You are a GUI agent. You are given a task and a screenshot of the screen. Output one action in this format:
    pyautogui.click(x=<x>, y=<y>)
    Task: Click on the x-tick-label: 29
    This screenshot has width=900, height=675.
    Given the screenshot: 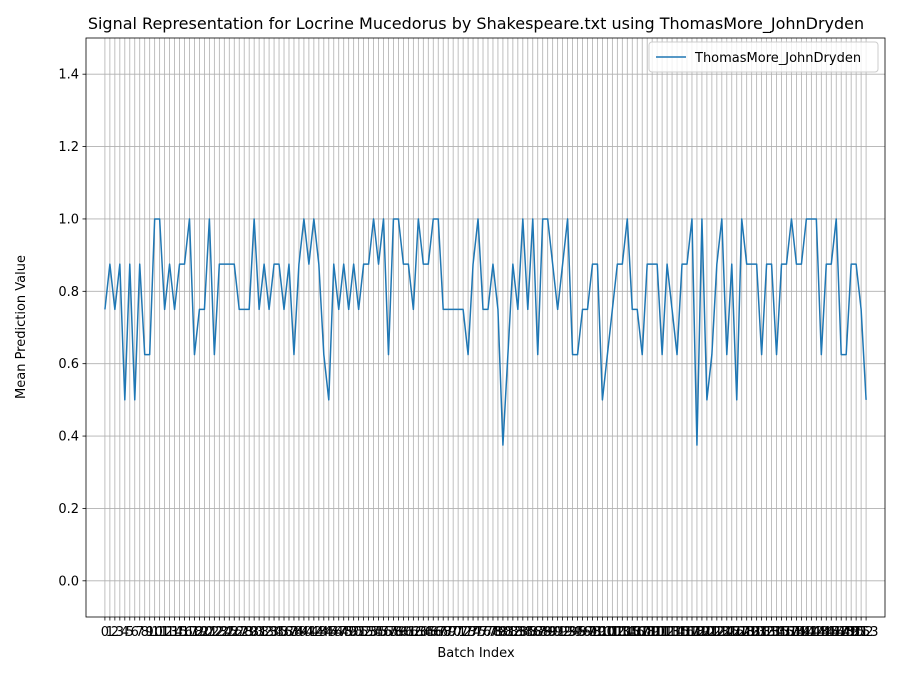 What is the action you would take?
    pyautogui.click(x=249, y=632)
    